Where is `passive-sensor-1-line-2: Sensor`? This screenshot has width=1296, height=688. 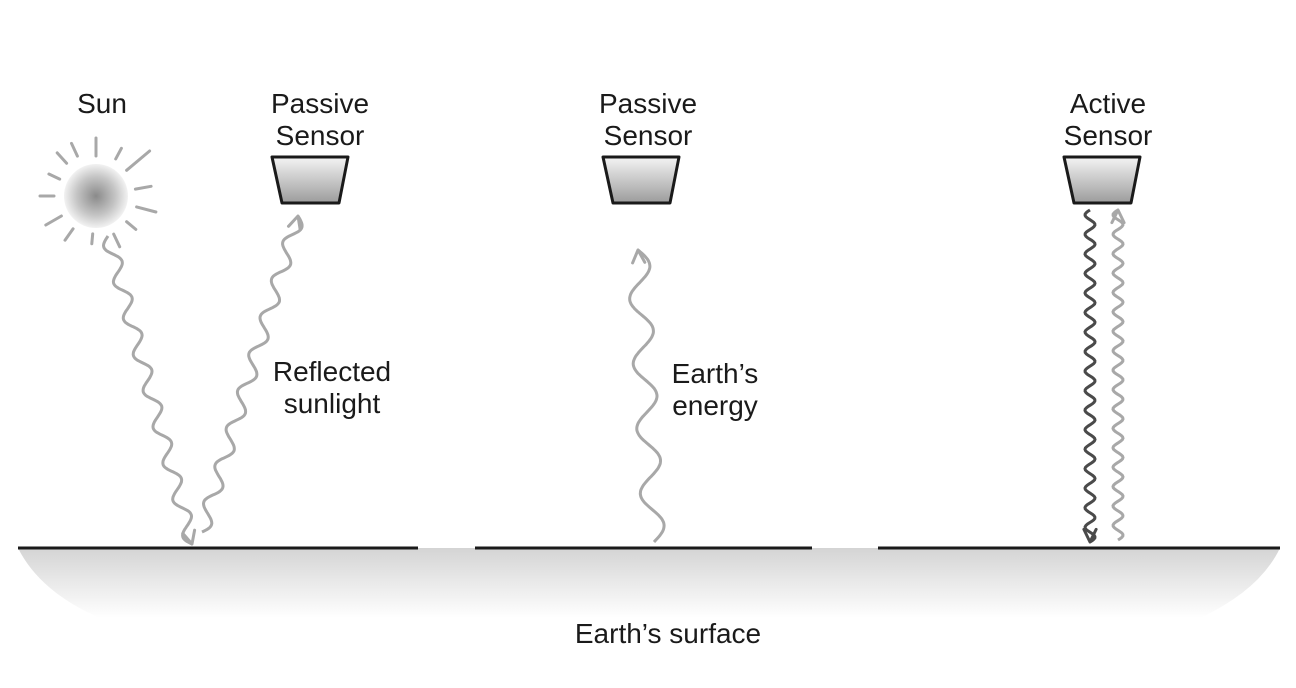 passive-sensor-1-line-2: Sensor is located at coordinates (320, 135).